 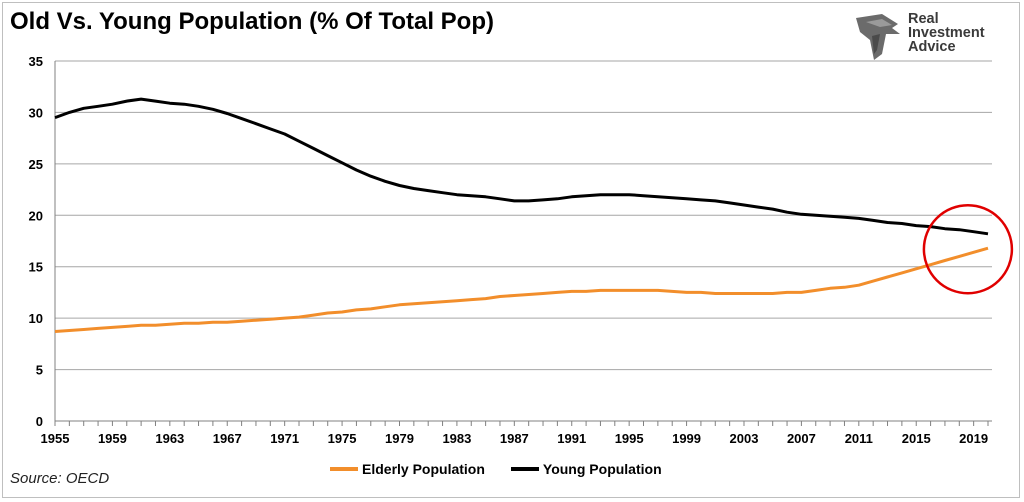 I want to click on y-tick-label: 10, so click(x=36, y=318).